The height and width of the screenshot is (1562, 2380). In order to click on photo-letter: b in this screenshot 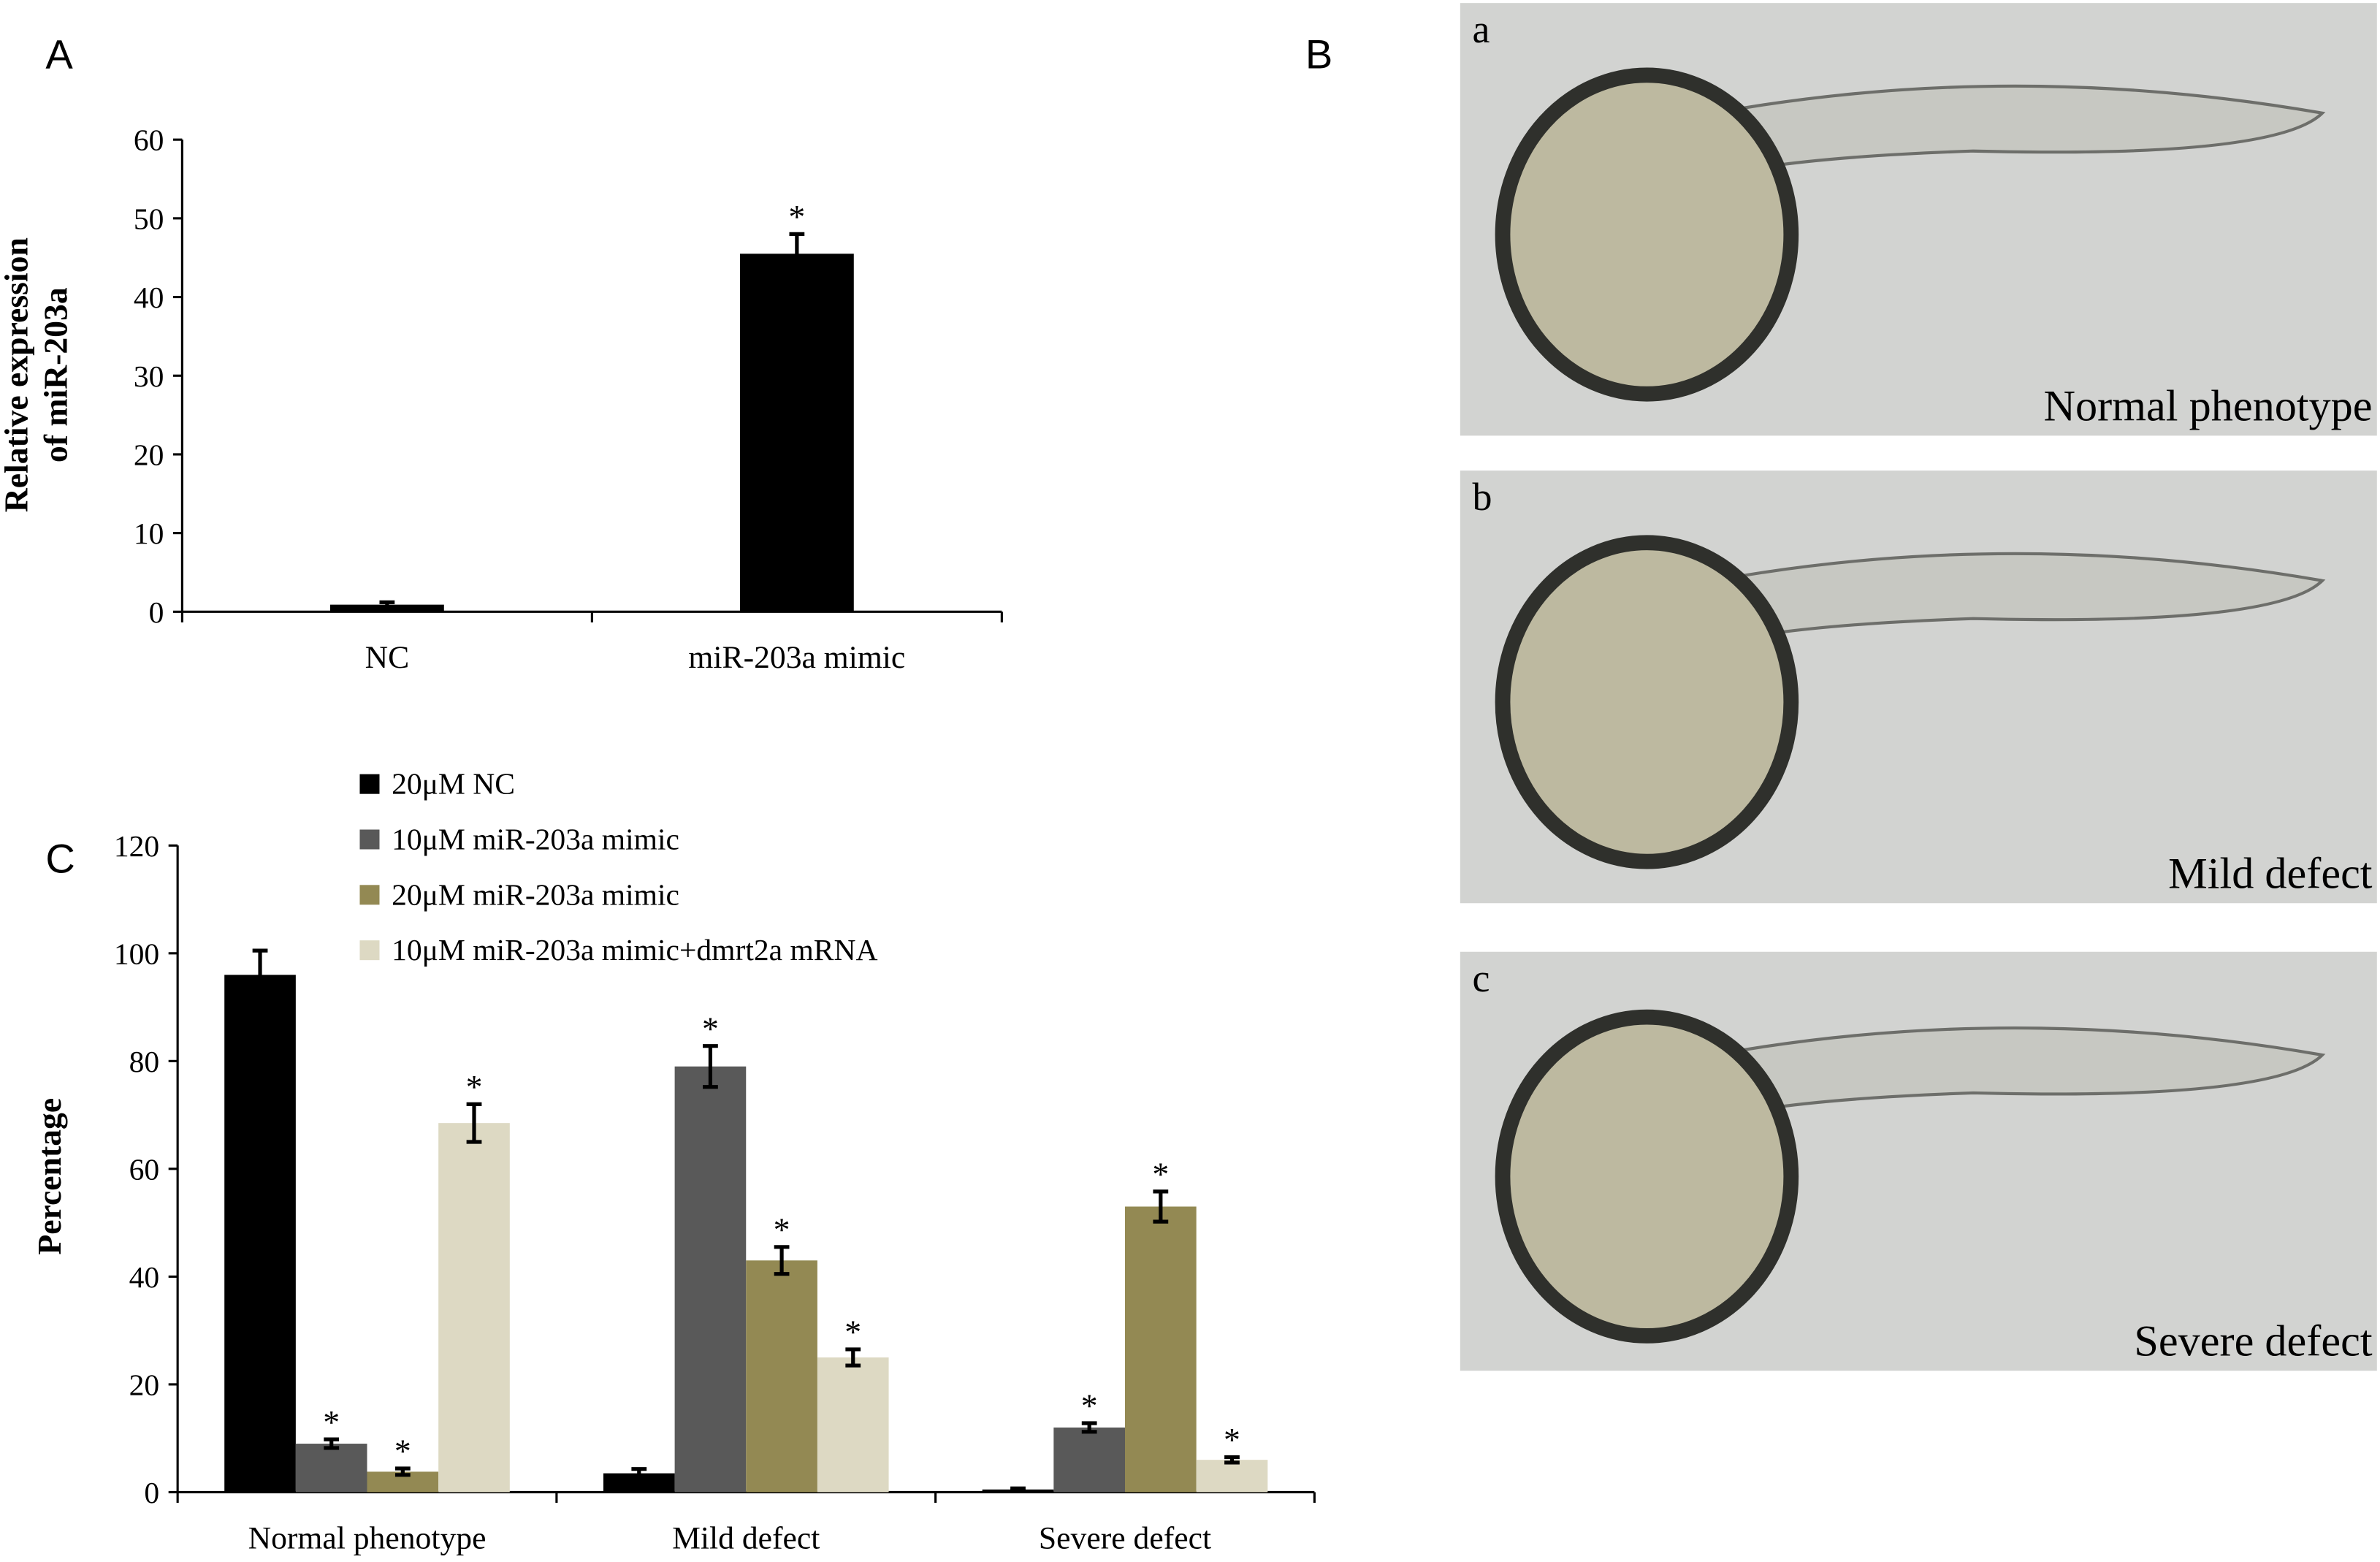, I will do `click(1482, 497)`.